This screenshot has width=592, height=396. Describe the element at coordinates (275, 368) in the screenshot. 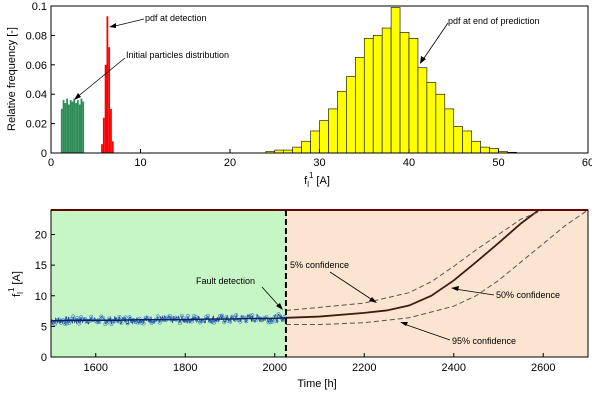

I see `bottom-x-tick-label: 2000` at that location.